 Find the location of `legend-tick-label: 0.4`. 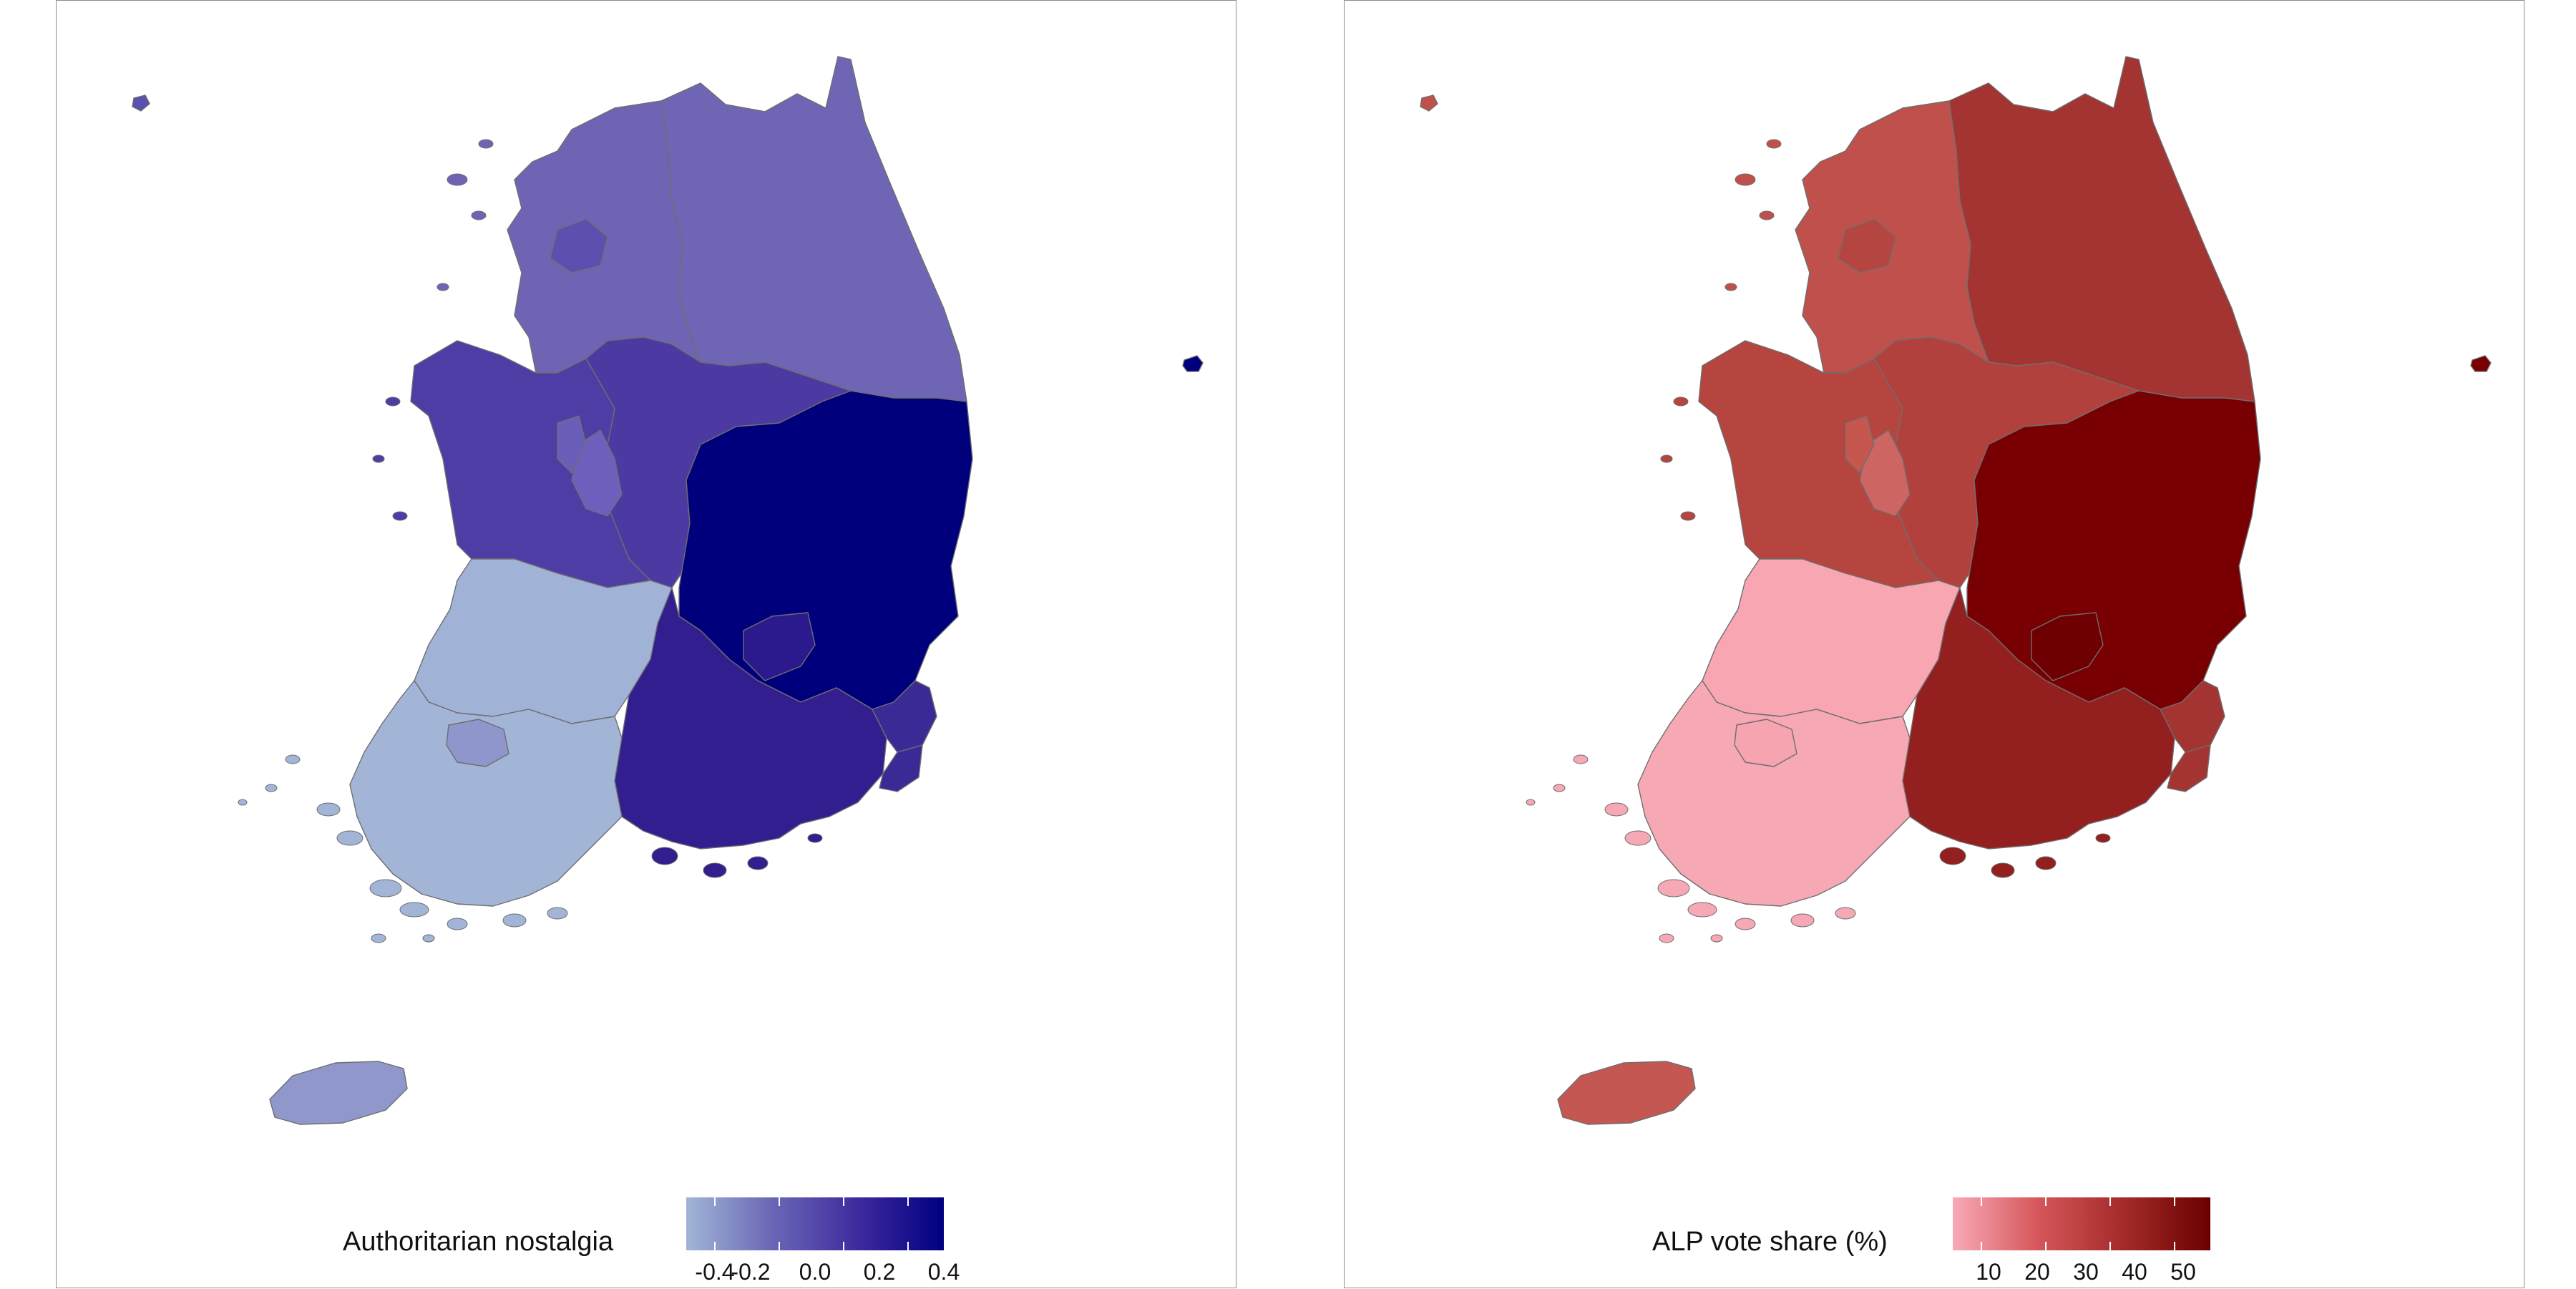

legend-tick-label: 0.4 is located at coordinates (943, 1272).